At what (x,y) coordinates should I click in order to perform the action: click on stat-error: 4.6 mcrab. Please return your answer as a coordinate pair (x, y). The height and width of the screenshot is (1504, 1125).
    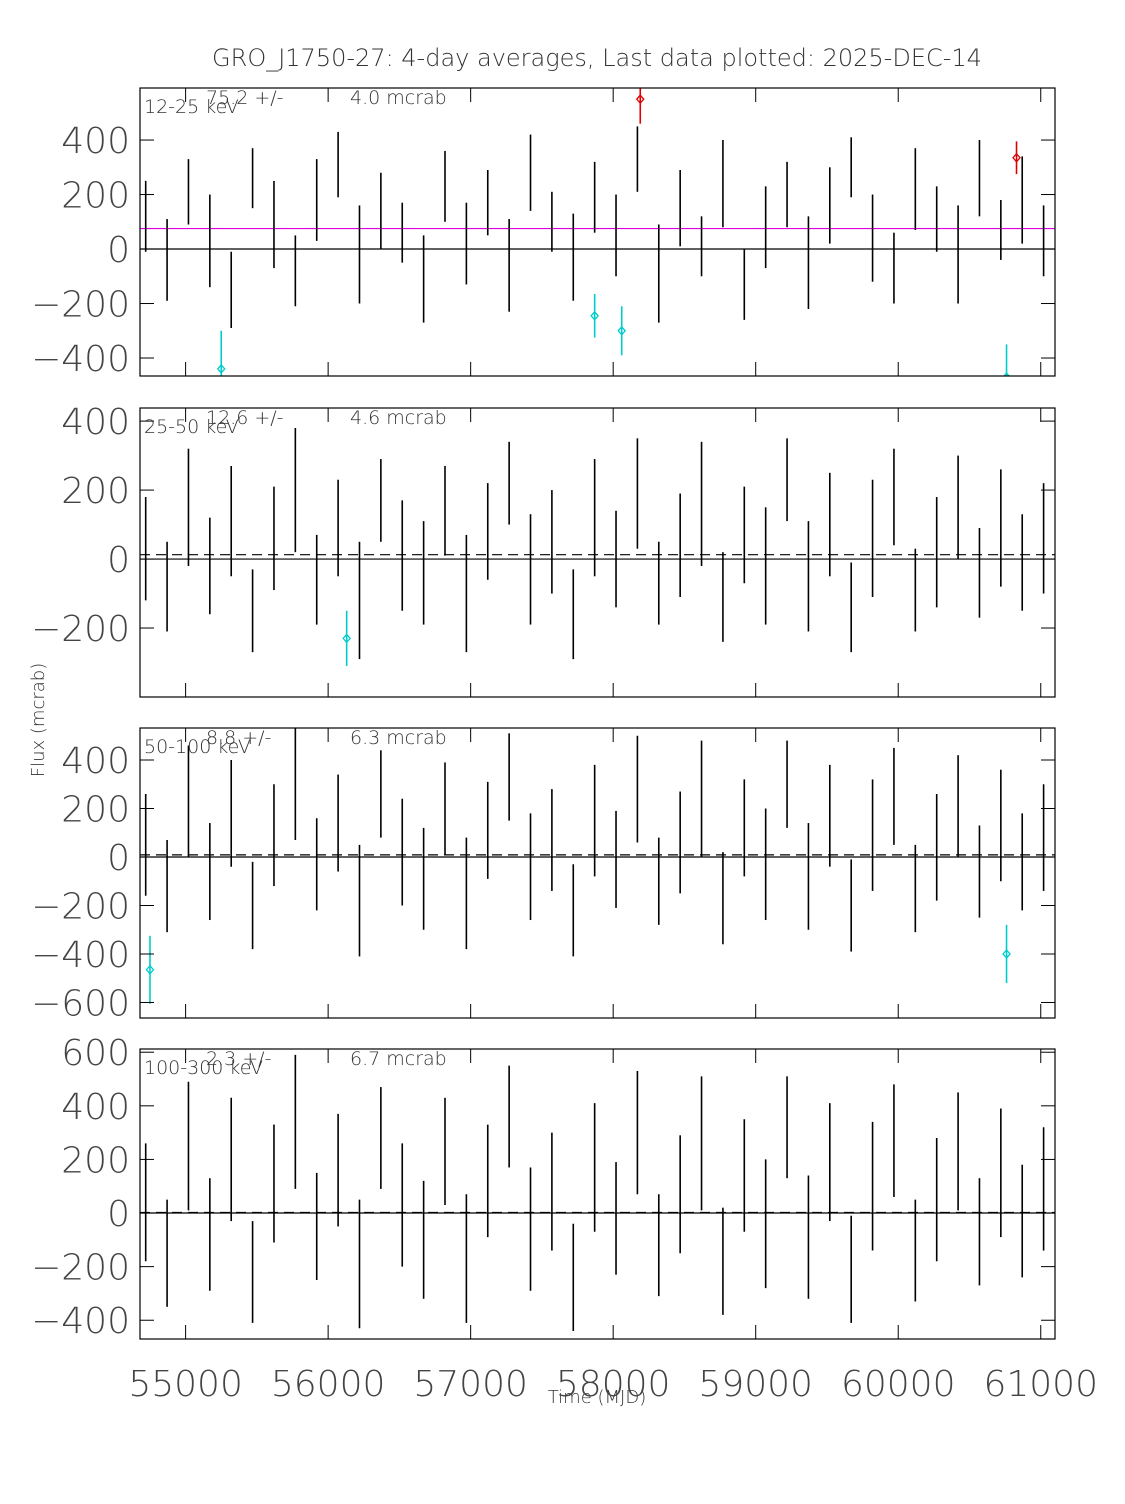
    Looking at the image, I should click on (398, 418).